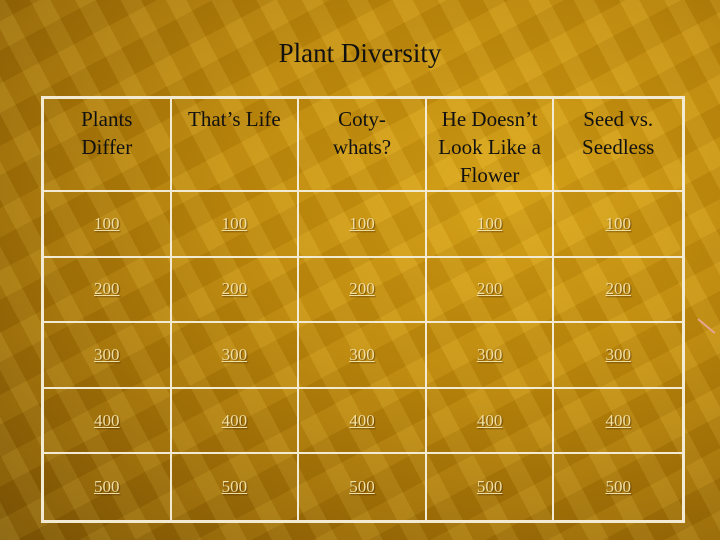 Image resolution: width=720 pixels, height=540 pixels. I want to click on clue-link-5-100: 100, so click(618, 223).